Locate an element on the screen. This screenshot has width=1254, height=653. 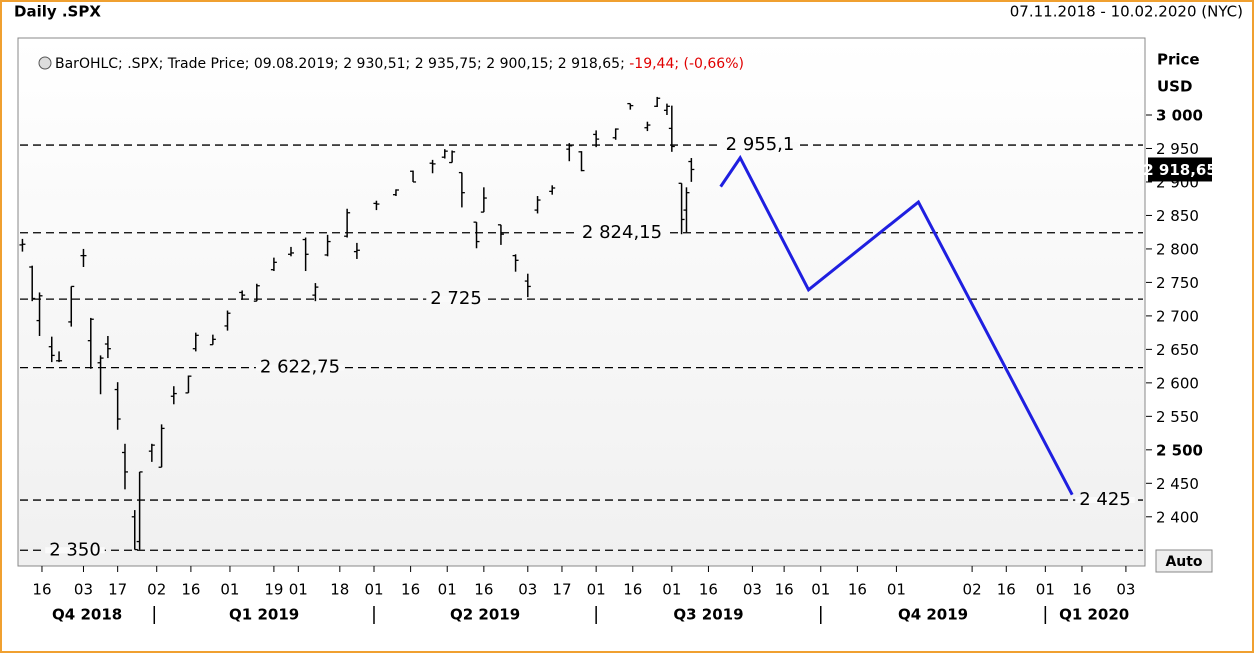
level-label: 2 824,15 is located at coordinates (622, 232).